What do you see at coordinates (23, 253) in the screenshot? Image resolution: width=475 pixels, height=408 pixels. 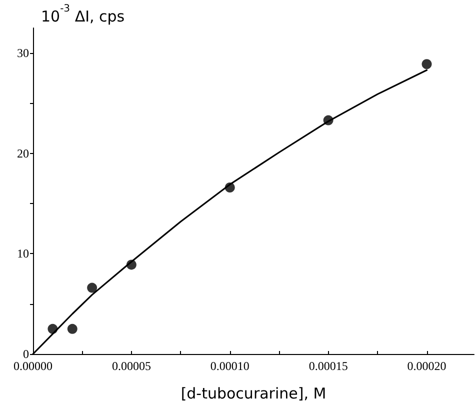 I see `y-tick-label: 10` at bounding box center [23, 253].